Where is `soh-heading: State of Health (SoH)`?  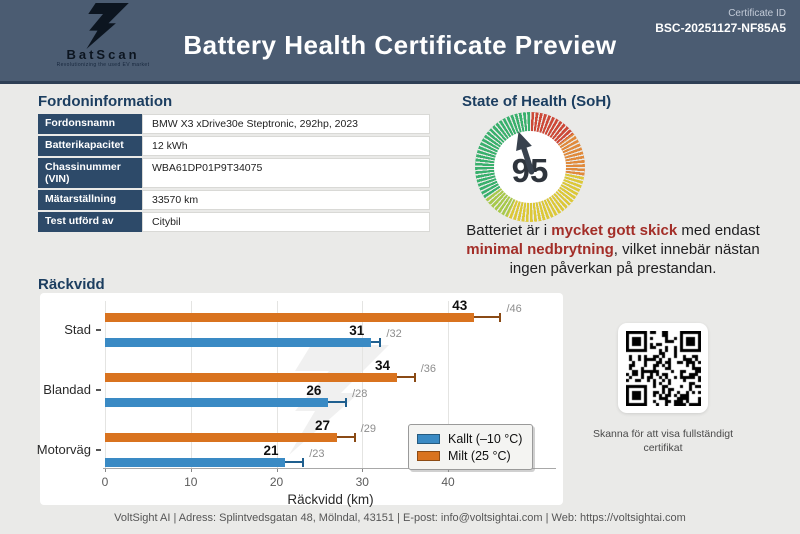
soh-heading: State of Health (SoH) is located at coordinates (537, 101).